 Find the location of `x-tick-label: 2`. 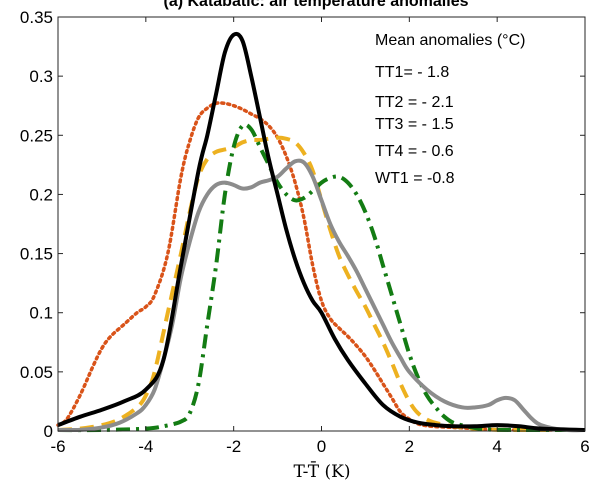

x-tick-label: 2 is located at coordinates (409, 446).